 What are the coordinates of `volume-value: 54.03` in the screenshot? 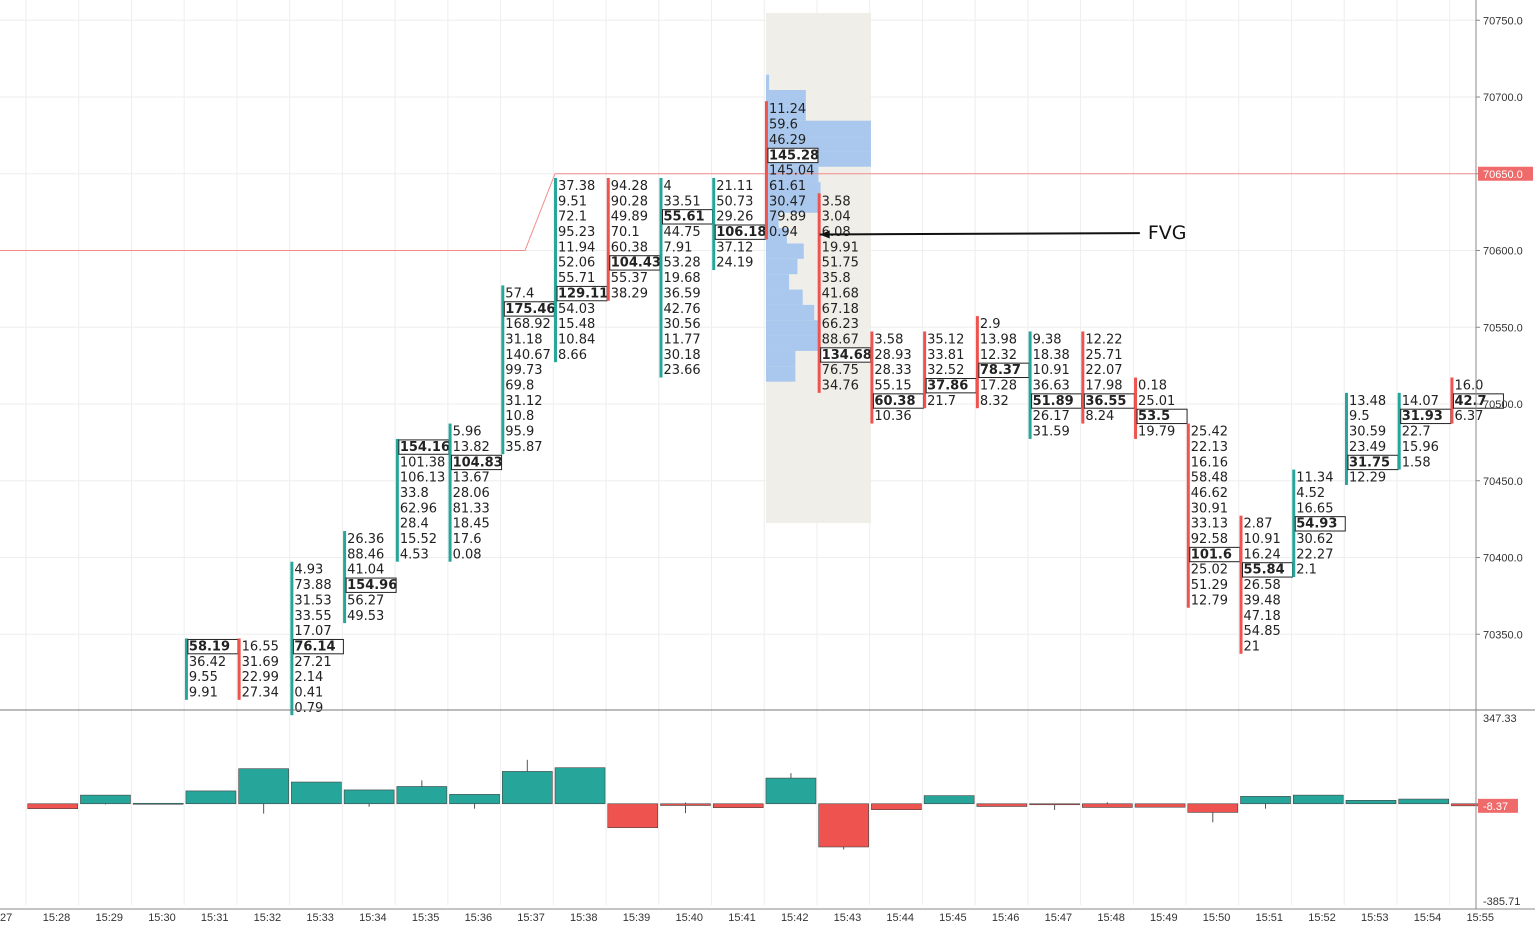 It's located at (576, 309).